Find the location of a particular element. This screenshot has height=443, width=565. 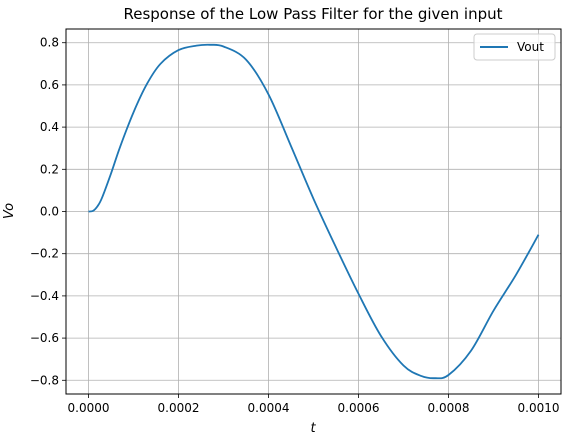

x-tick-label: 0.0000 is located at coordinates (89, 408).